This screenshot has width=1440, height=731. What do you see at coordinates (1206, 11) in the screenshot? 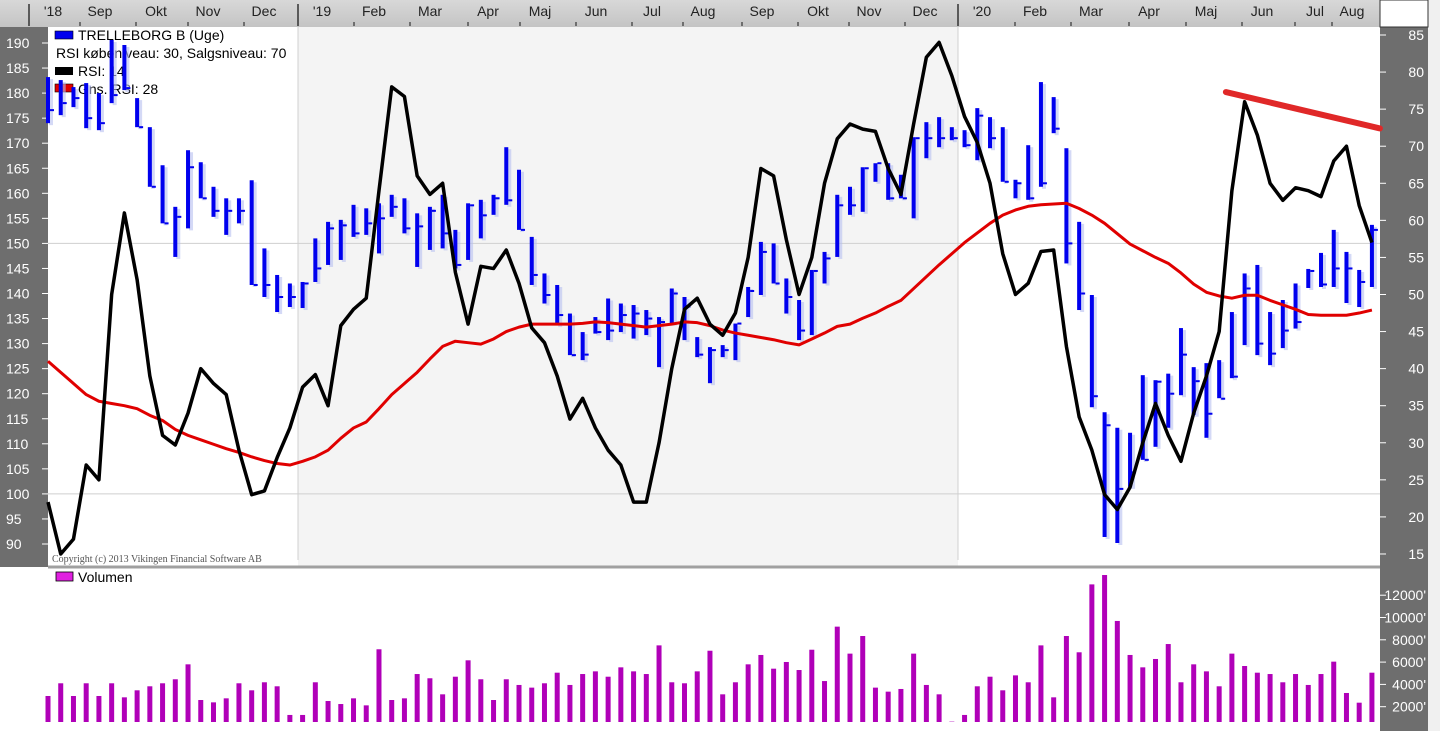
I see `month-label: Maj` at bounding box center [1206, 11].